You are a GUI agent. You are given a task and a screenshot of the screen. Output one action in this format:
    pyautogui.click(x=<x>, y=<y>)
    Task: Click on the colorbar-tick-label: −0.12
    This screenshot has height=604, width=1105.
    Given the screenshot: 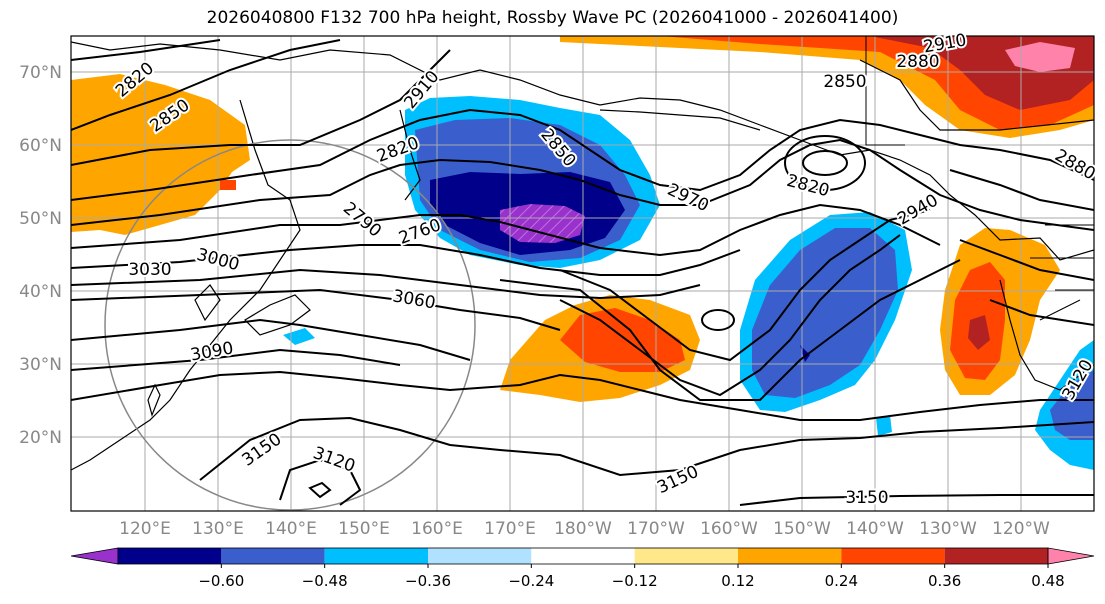 What is the action you would take?
    pyautogui.click(x=635, y=581)
    